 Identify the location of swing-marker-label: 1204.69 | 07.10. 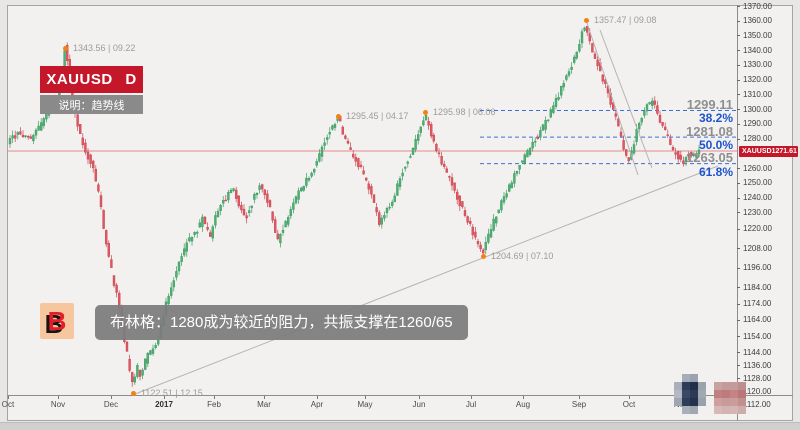
(522, 256).